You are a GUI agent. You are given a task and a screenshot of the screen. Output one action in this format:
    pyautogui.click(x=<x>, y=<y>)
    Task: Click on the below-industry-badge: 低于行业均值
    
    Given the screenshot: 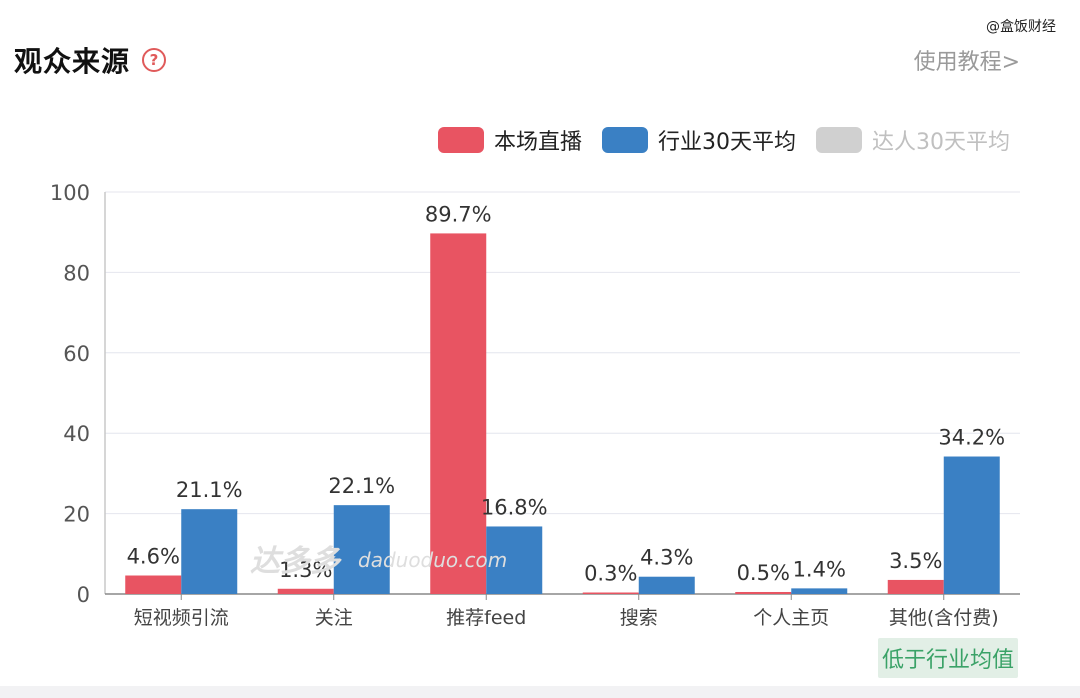 What is the action you would take?
    pyautogui.click(x=948, y=658)
    